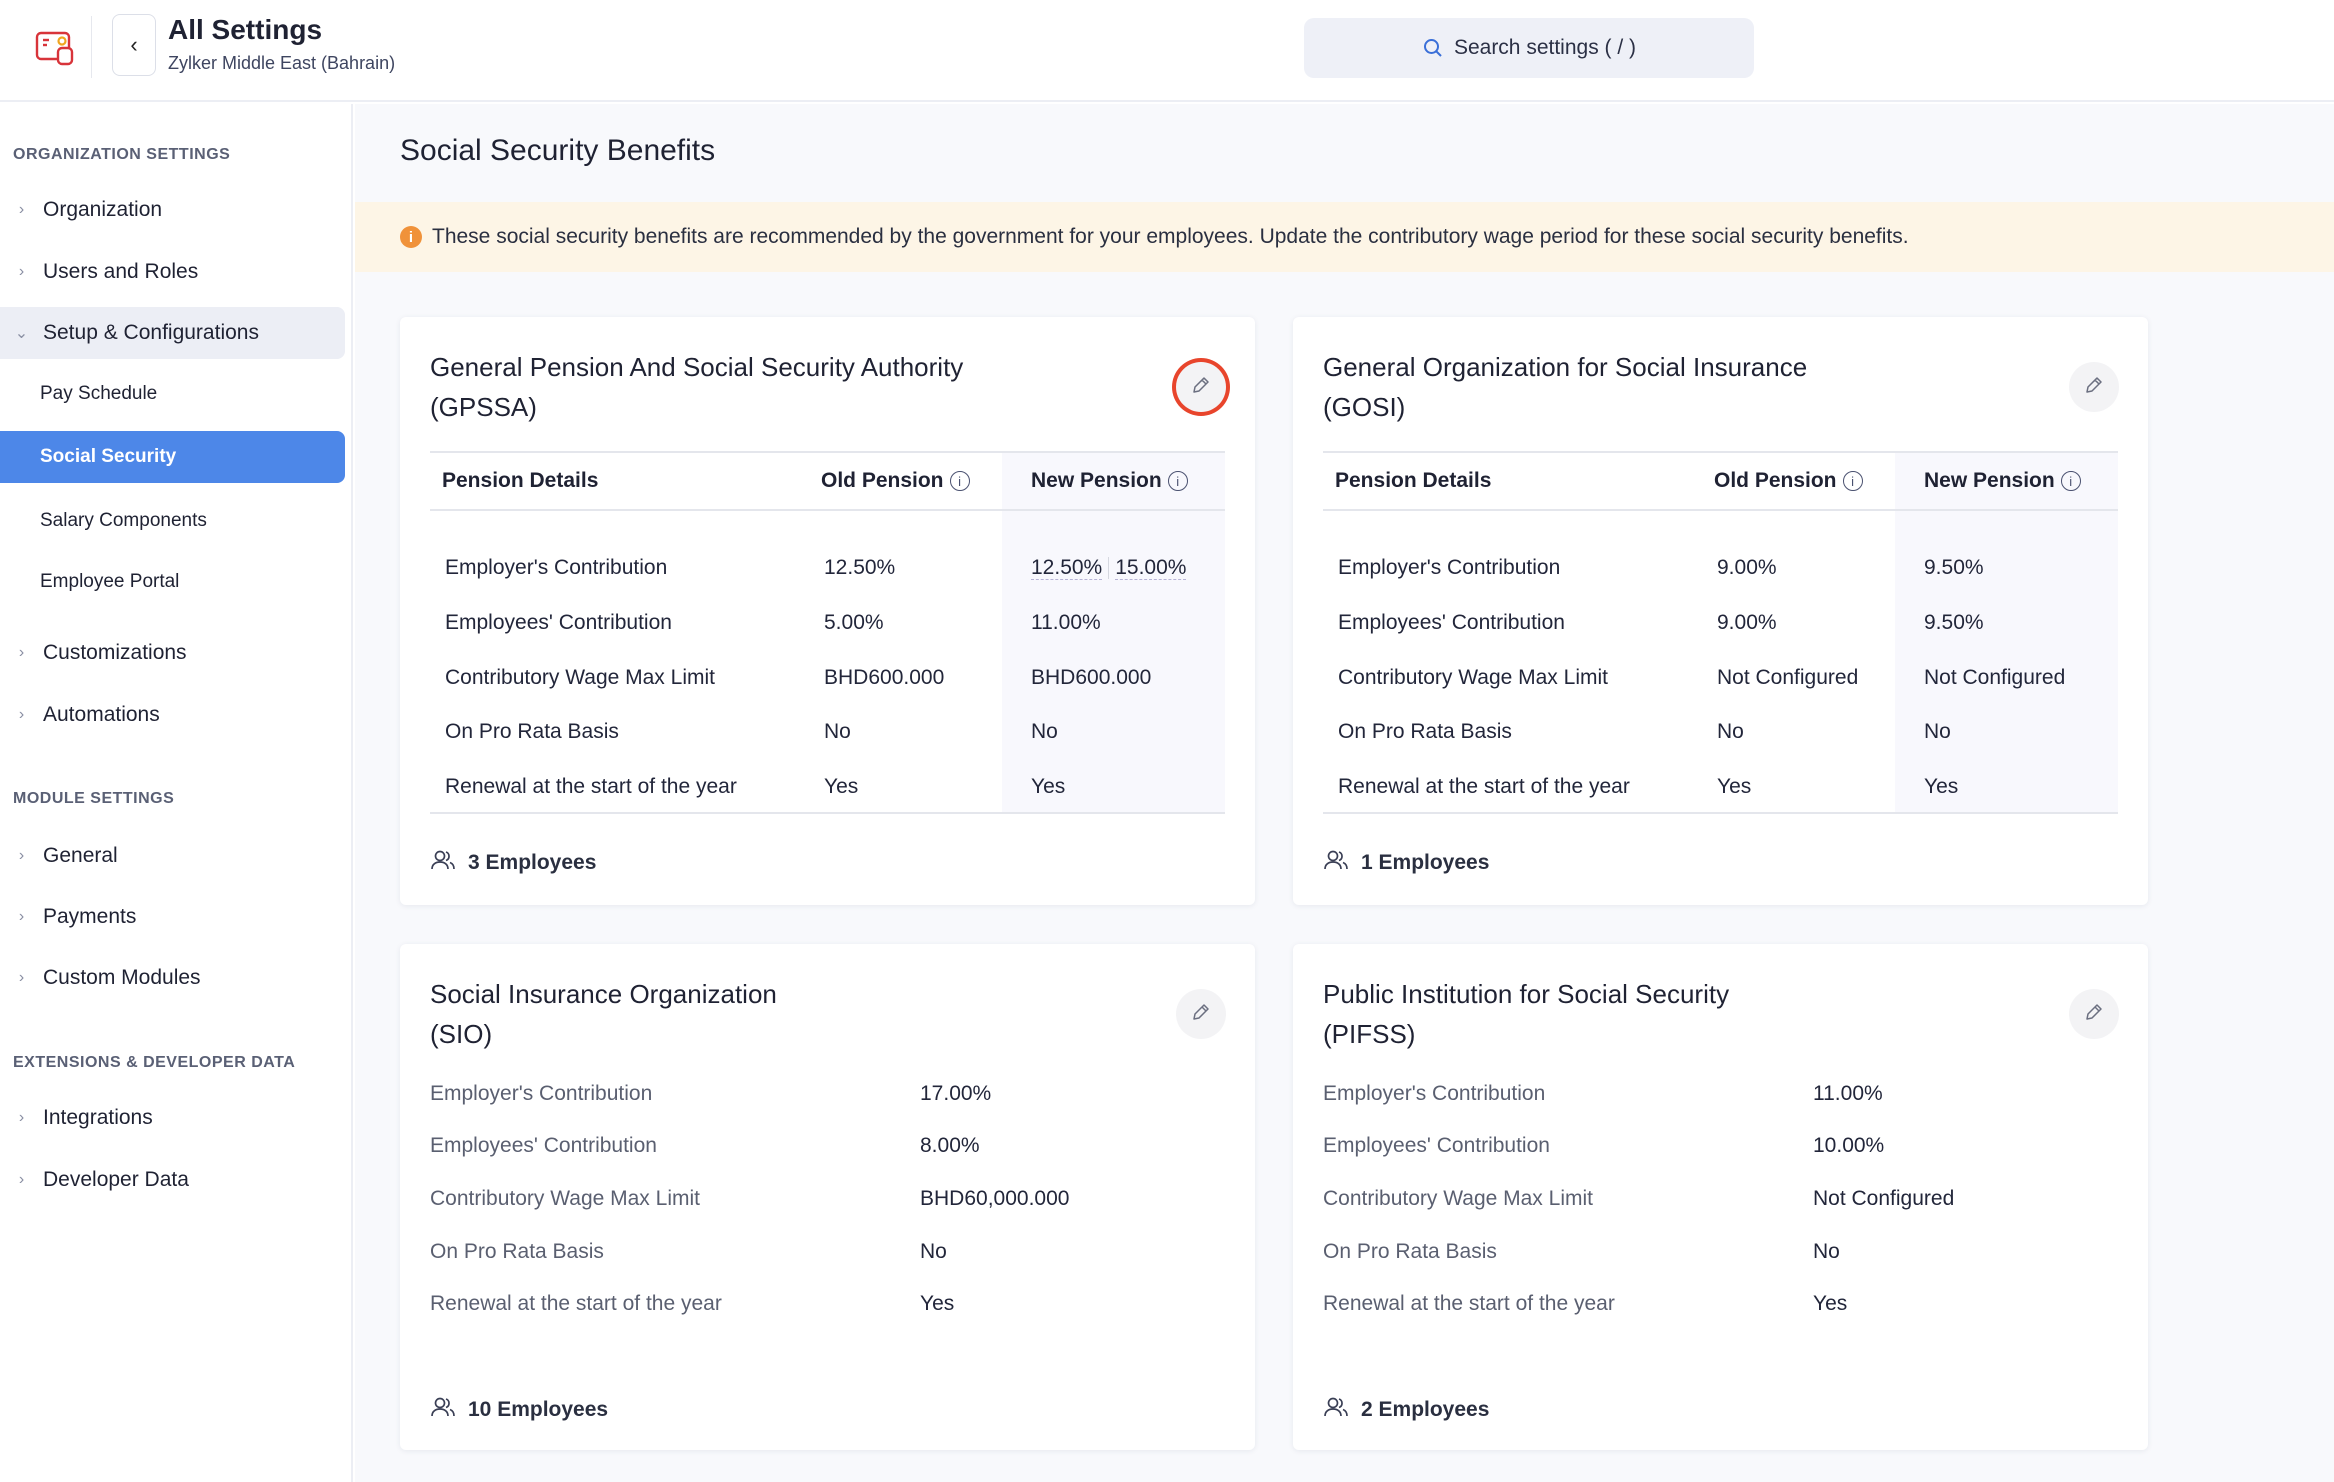 This screenshot has width=2334, height=1482. I want to click on sidebar-item-label: Organization, so click(103, 209).